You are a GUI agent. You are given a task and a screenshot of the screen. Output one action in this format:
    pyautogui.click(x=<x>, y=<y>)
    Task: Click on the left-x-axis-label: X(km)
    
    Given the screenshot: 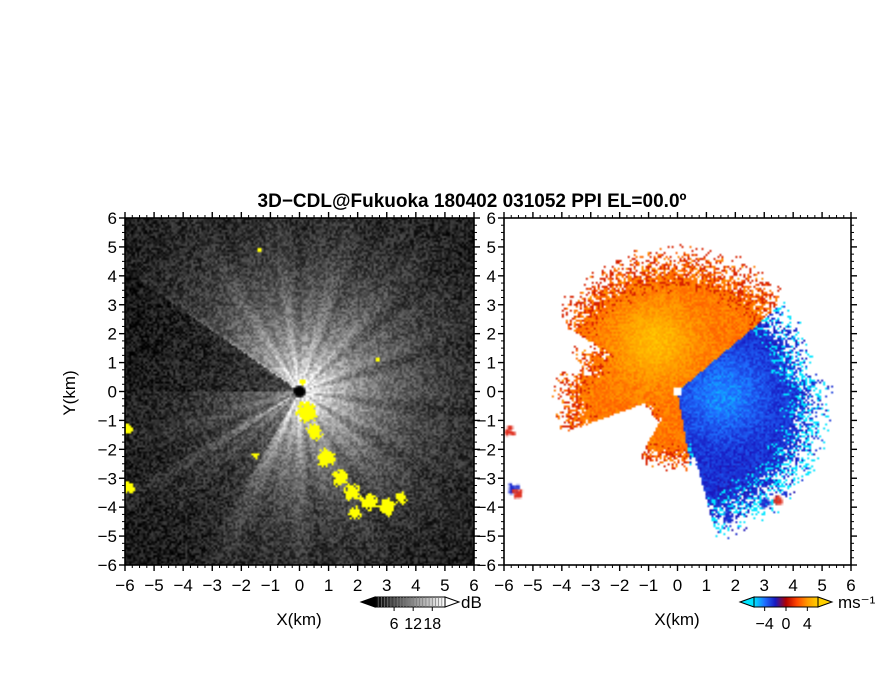 What is the action you would take?
    pyautogui.click(x=298, y=619)
    